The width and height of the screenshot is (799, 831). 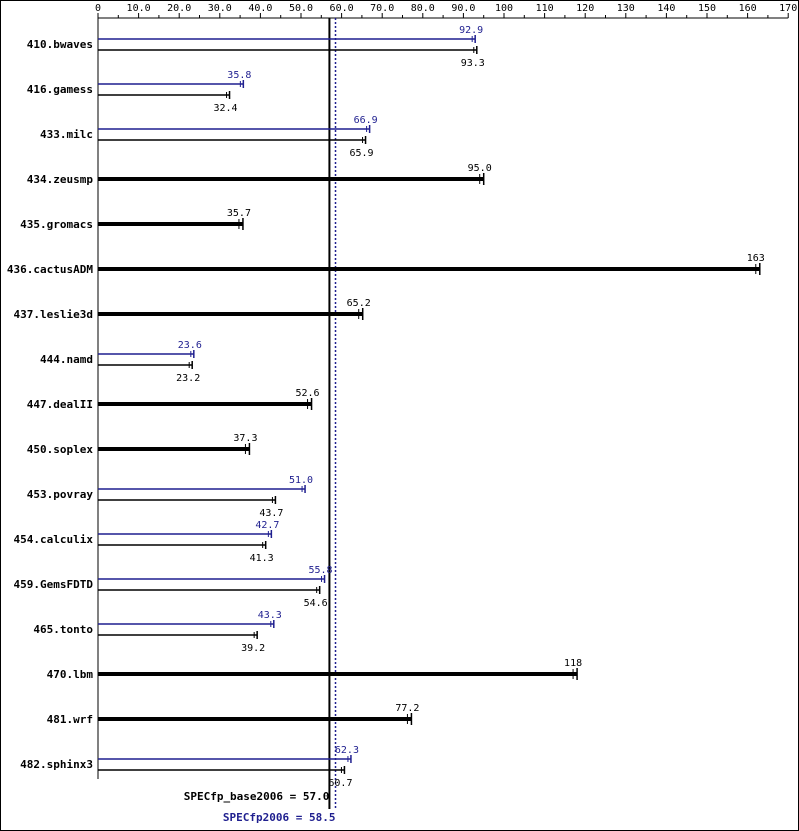 What do you see at coordinates (271, 513) in the screenshot?
I see `base-value-label: 43.7` at bounding box center [271, 513].